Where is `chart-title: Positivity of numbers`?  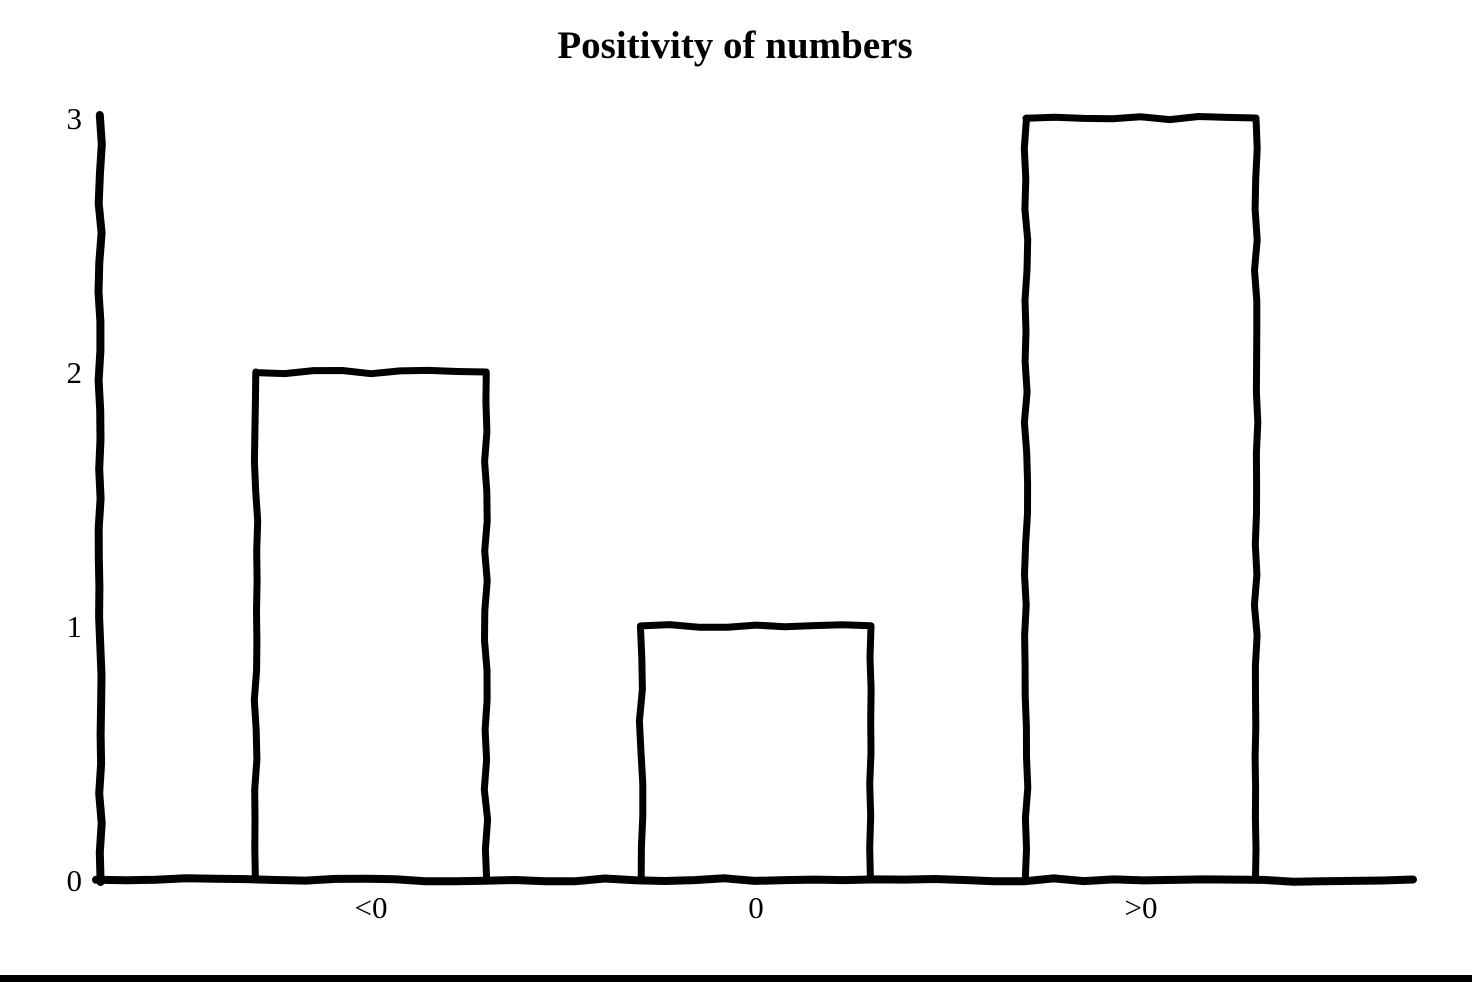 chart-title: Positivity of numbers is located at coordinates (734, 45).